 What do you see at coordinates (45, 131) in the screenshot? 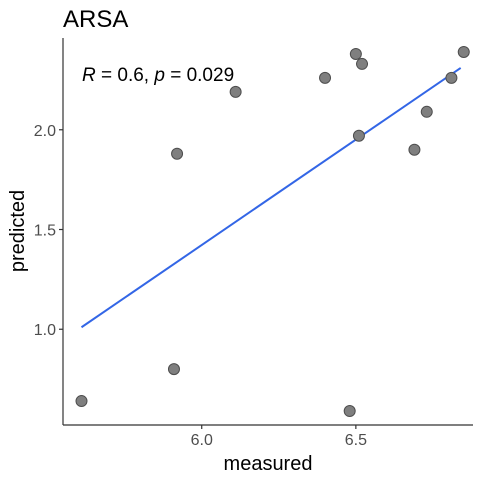
I see `y-tick-label: 2.0` at bounding box center [45, 131].